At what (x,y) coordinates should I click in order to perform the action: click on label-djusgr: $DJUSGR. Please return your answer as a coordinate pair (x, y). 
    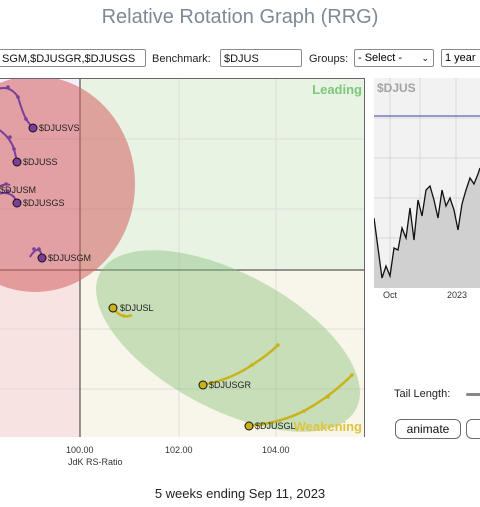
    Looking at the image, I should click on (230, 385).